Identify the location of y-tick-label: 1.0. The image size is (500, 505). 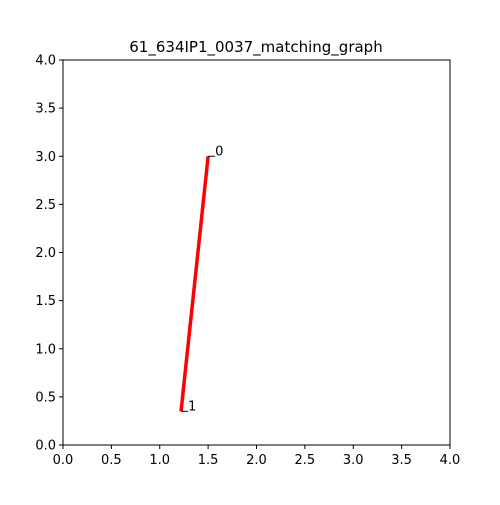
(45, 349).